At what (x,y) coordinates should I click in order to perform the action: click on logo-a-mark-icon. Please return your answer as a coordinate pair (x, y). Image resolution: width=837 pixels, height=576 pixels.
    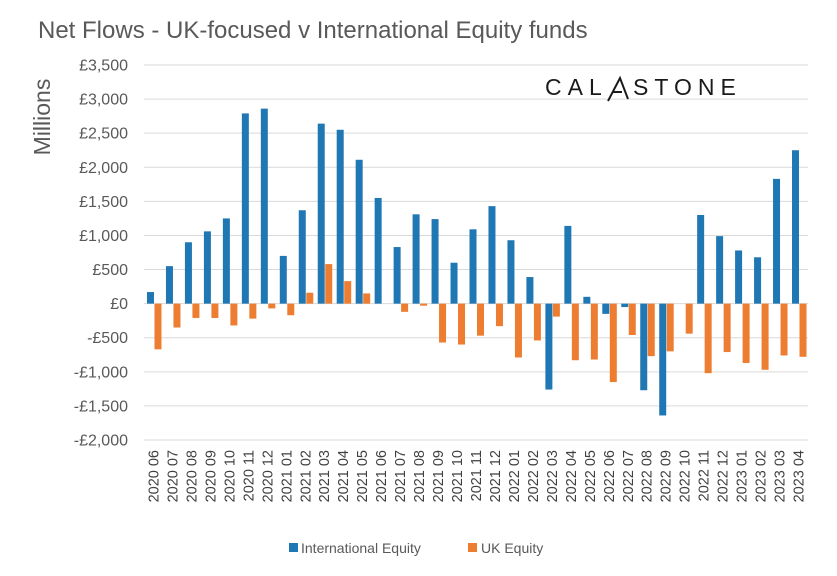
    Looking at the image, I should click on (618, 88).